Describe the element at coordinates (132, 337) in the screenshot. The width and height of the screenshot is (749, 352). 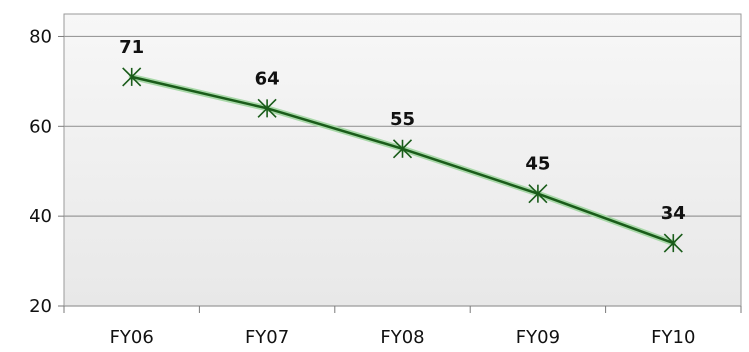
I see `x-tick-label-fy06: FY06` at that location.